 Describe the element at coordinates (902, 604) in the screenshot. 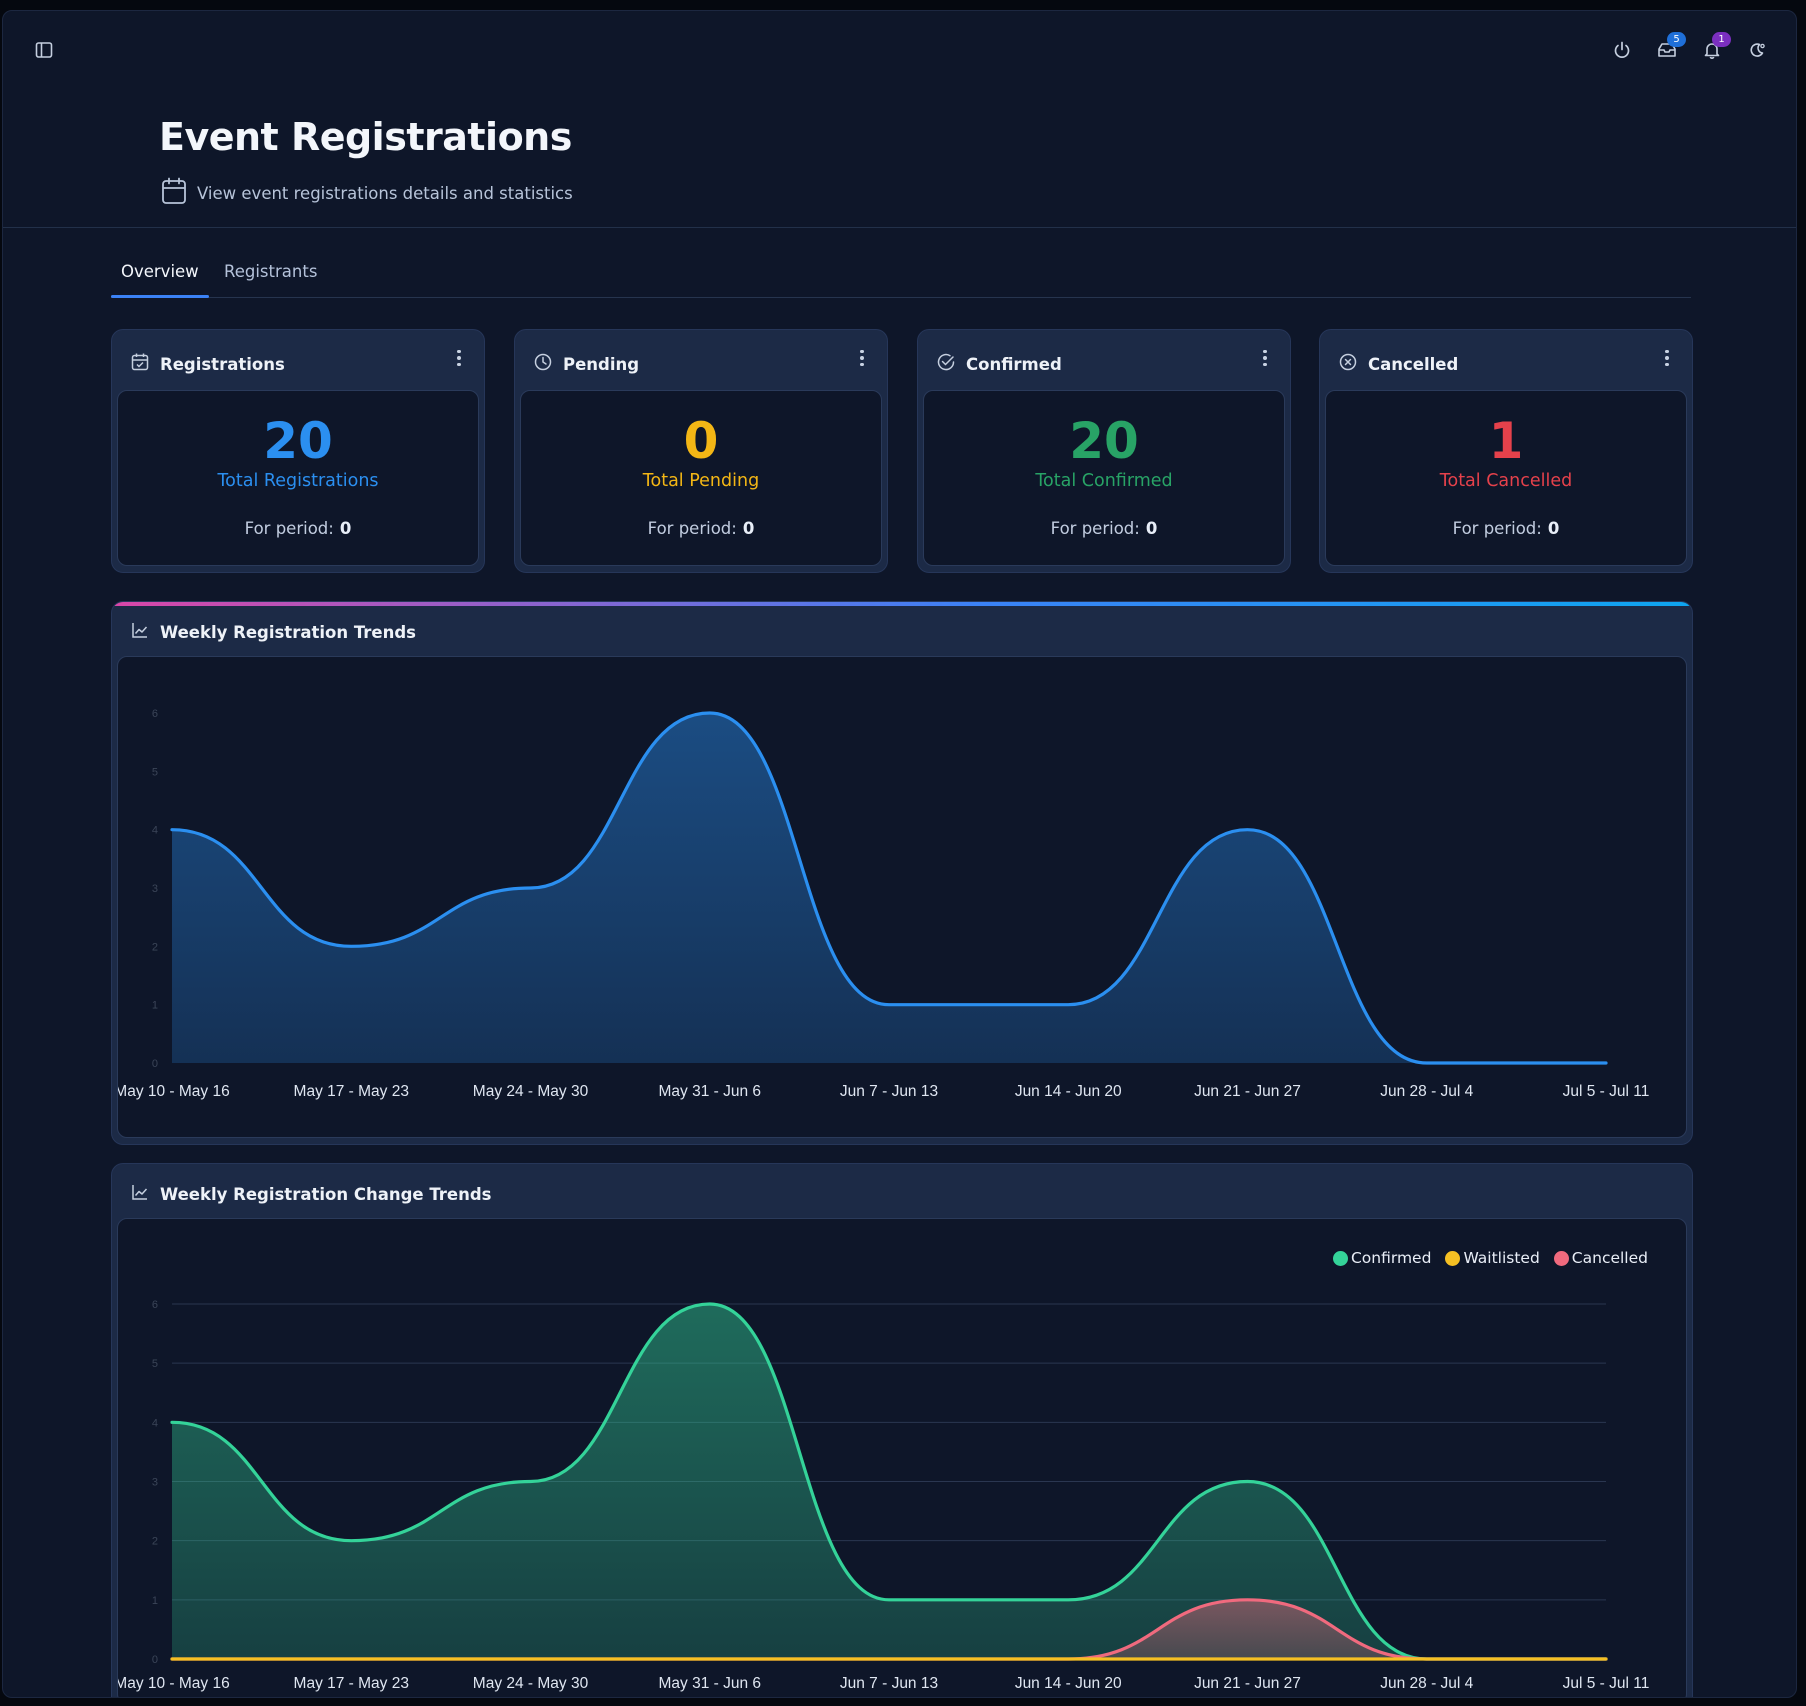

I see `gradient-accent-bar` at that location.